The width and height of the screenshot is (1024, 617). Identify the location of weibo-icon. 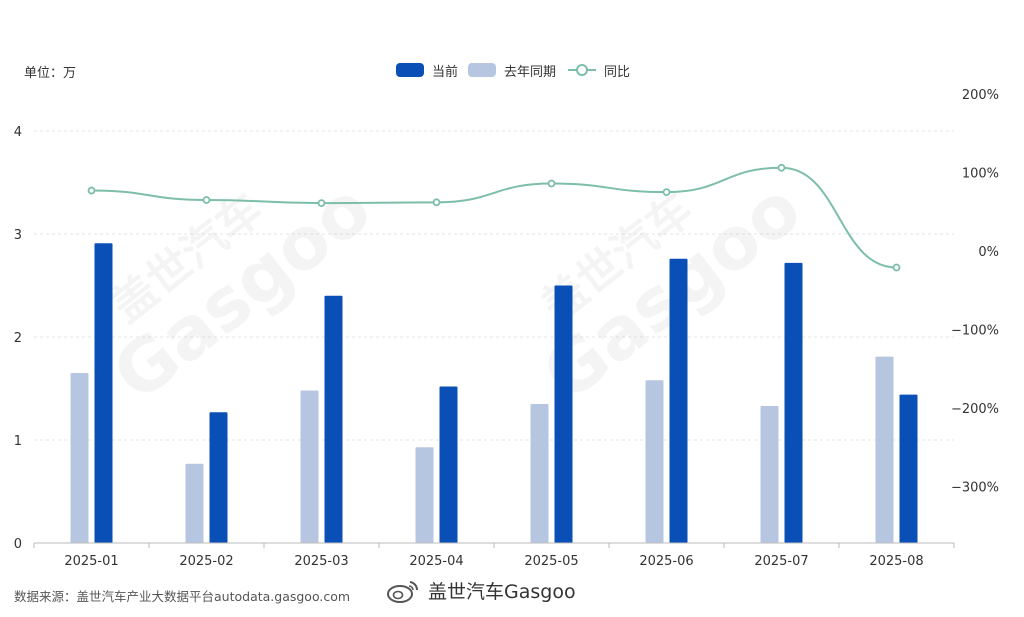
(403, 591).